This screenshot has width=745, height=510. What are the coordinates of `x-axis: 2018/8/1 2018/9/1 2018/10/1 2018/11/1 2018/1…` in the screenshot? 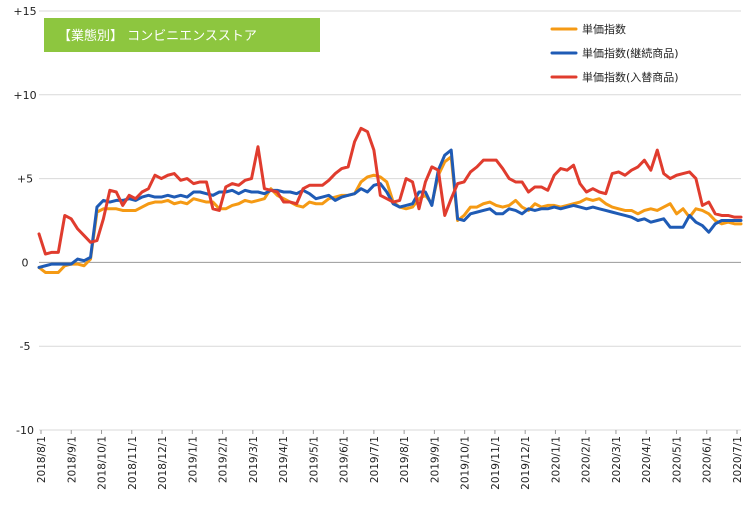 It's located at (390, 460).